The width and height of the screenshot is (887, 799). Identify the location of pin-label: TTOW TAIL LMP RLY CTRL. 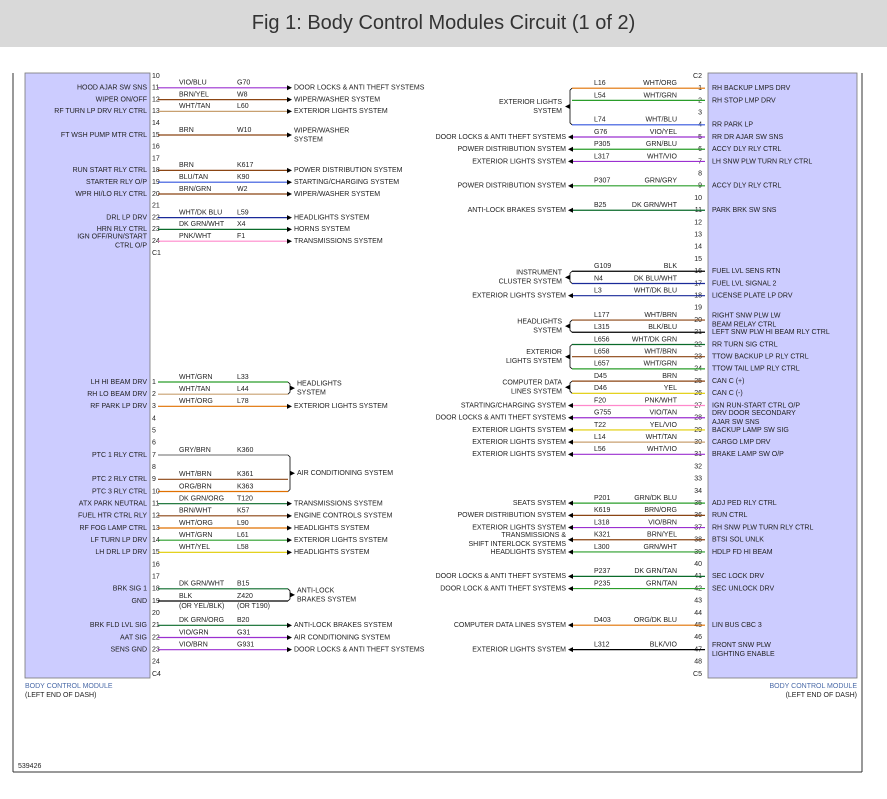
(756, 369).